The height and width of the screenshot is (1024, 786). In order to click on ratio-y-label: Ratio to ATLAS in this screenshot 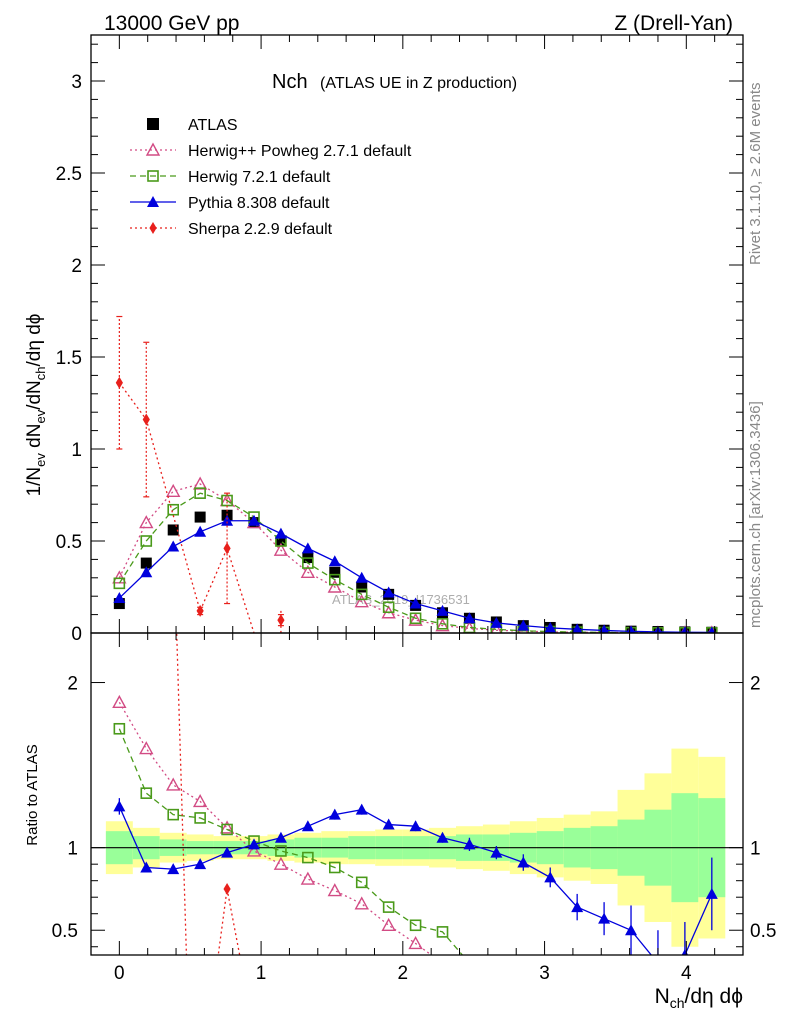, I will do `click(32, 794)`.